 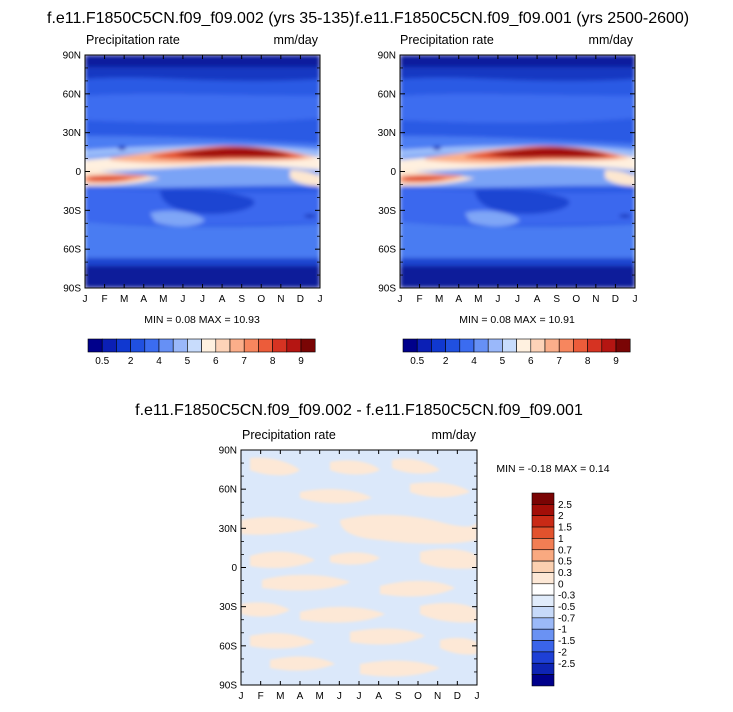 I want to click on colorbar-label: 2, so click(x=131, y=361).